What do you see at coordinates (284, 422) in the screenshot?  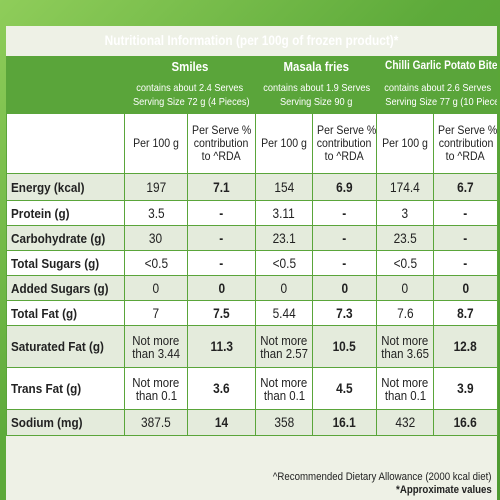 I see `per-100g-value: 358` at bounding box center [284, 422].